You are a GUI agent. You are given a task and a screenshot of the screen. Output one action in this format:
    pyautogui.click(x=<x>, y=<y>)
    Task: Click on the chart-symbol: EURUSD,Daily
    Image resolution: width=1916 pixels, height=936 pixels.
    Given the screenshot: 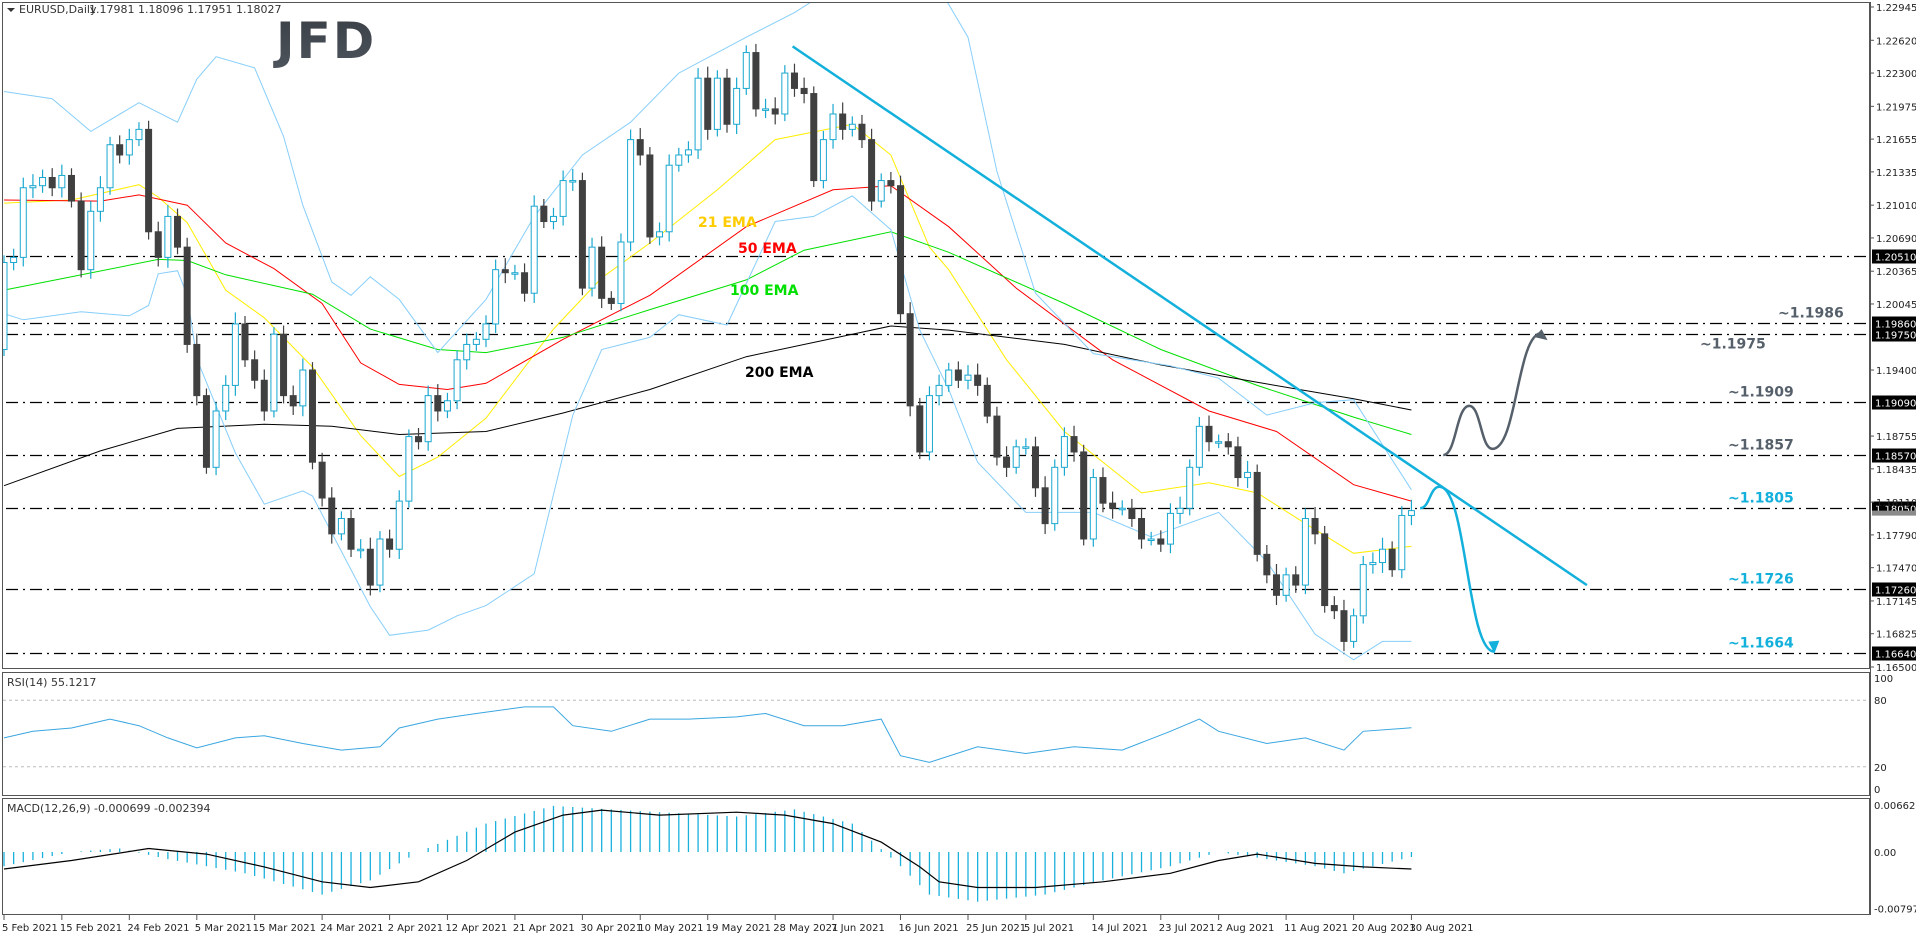 What is the action you would take?
    pyautogui.click(x=58, y=9)
    